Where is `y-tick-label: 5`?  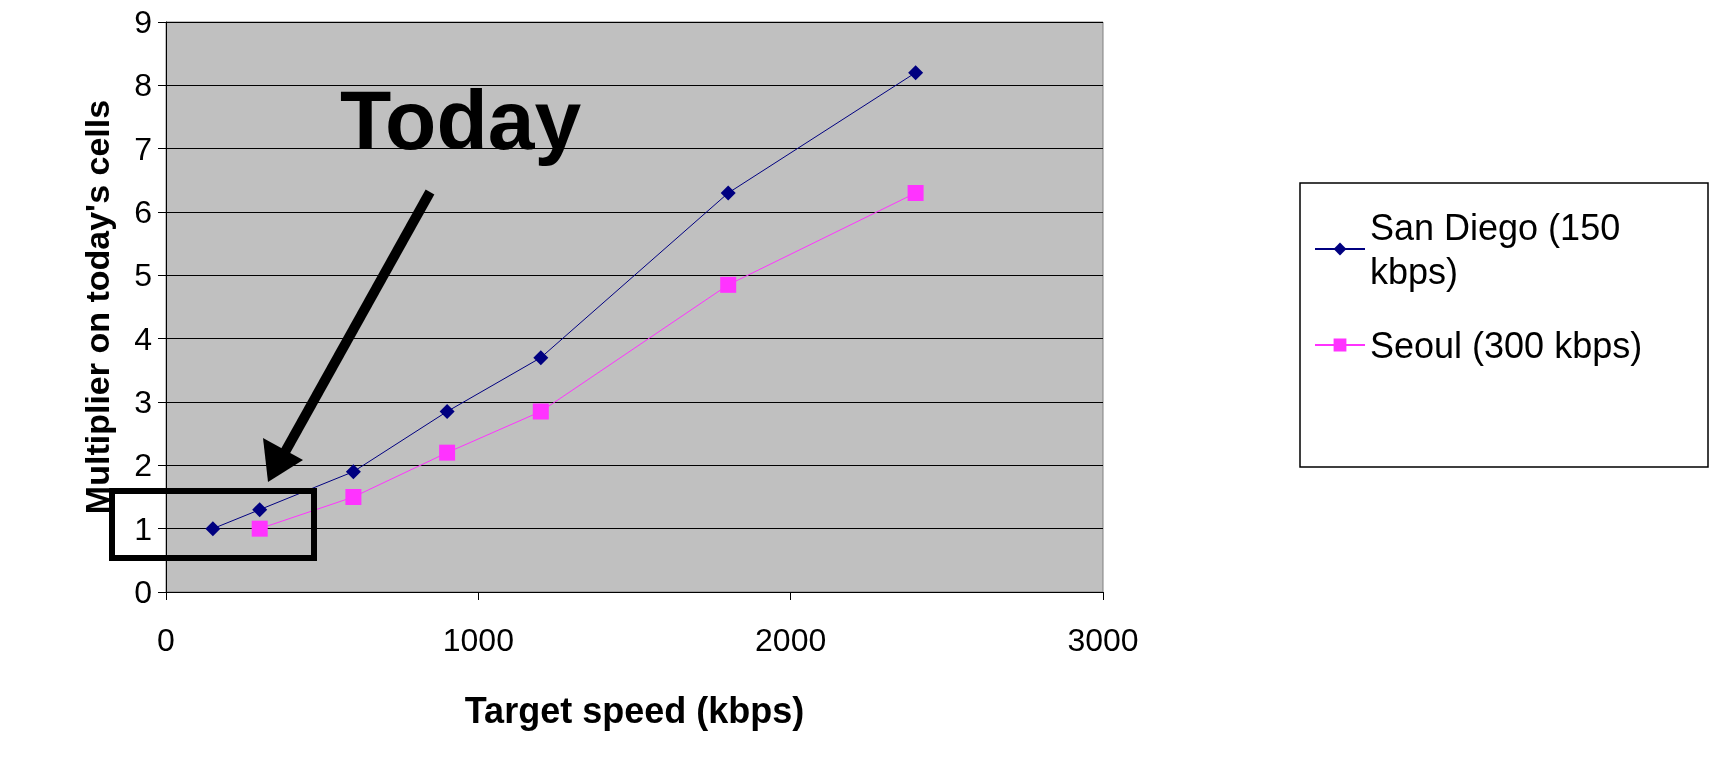
y-tick-label: 5 is located at coordinates (143, 275).